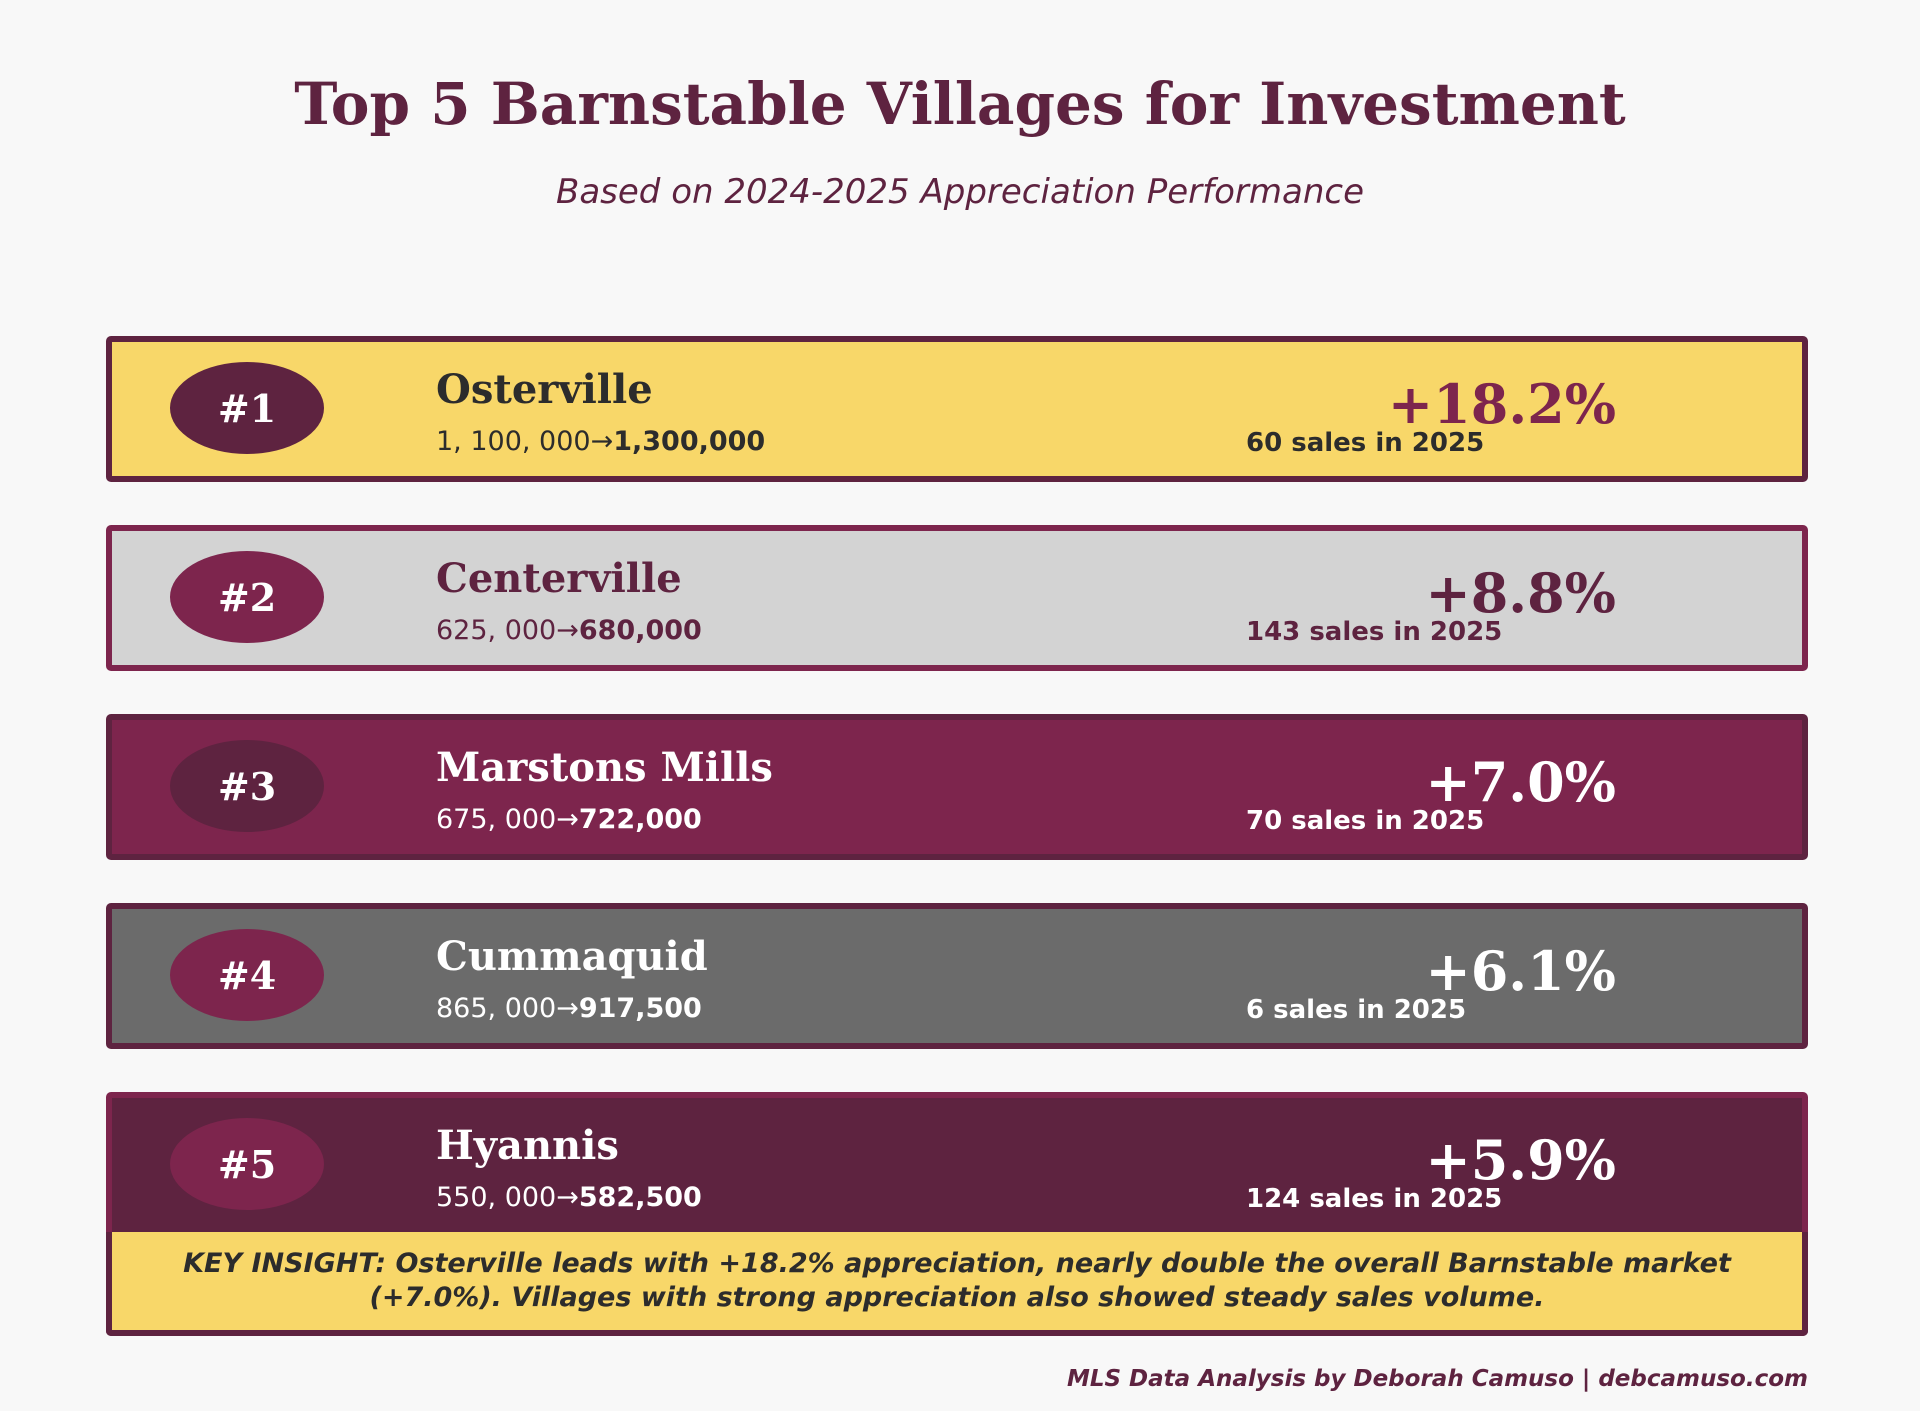 The height and width of the screenshot is (1411, 1920). I want to click on price-change: 865, 000→917,500, so click(569, 1008).